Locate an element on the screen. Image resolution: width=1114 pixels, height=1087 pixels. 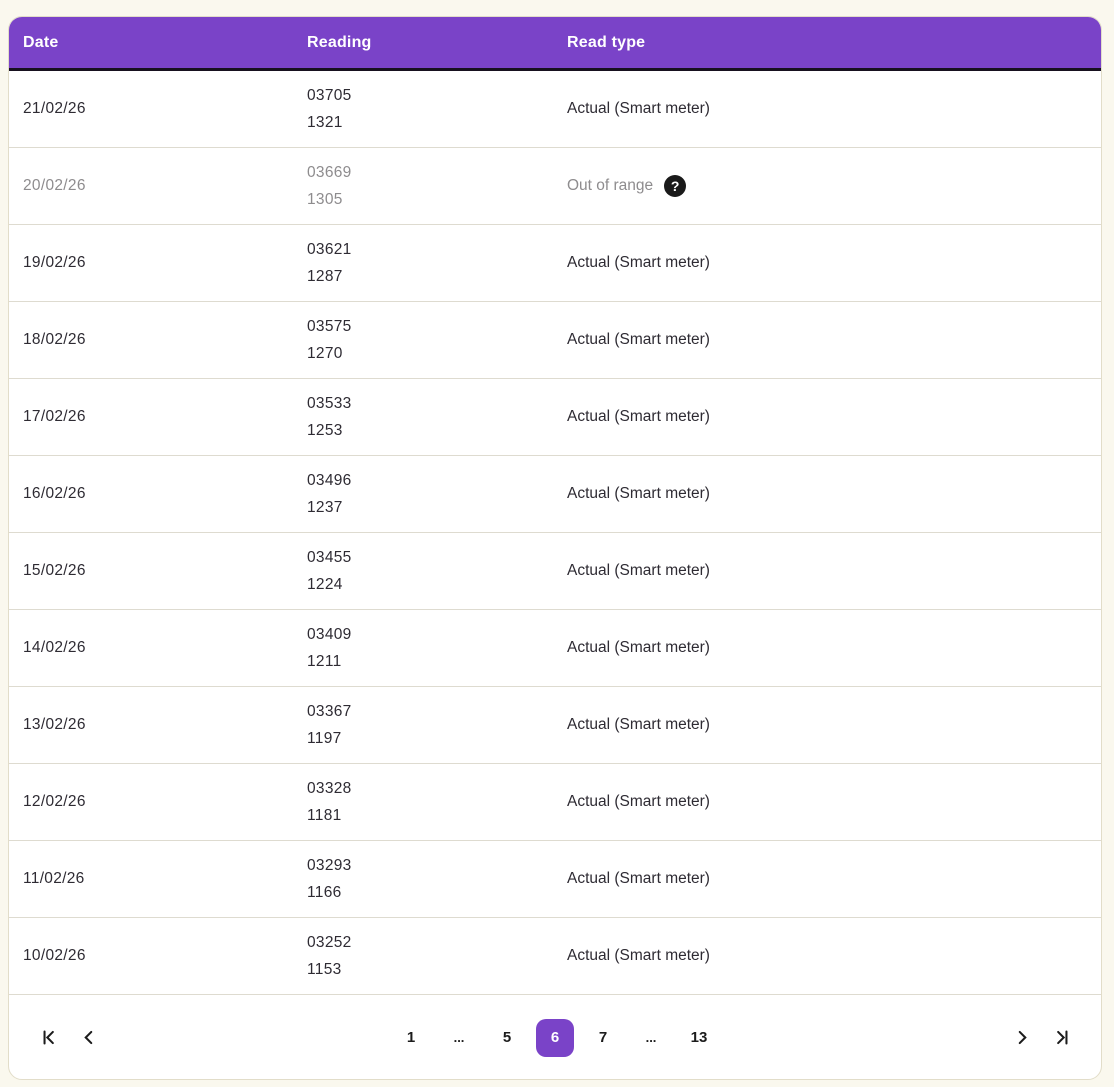
reading-value-primary: 03496 is located at coordinates (329, 480).